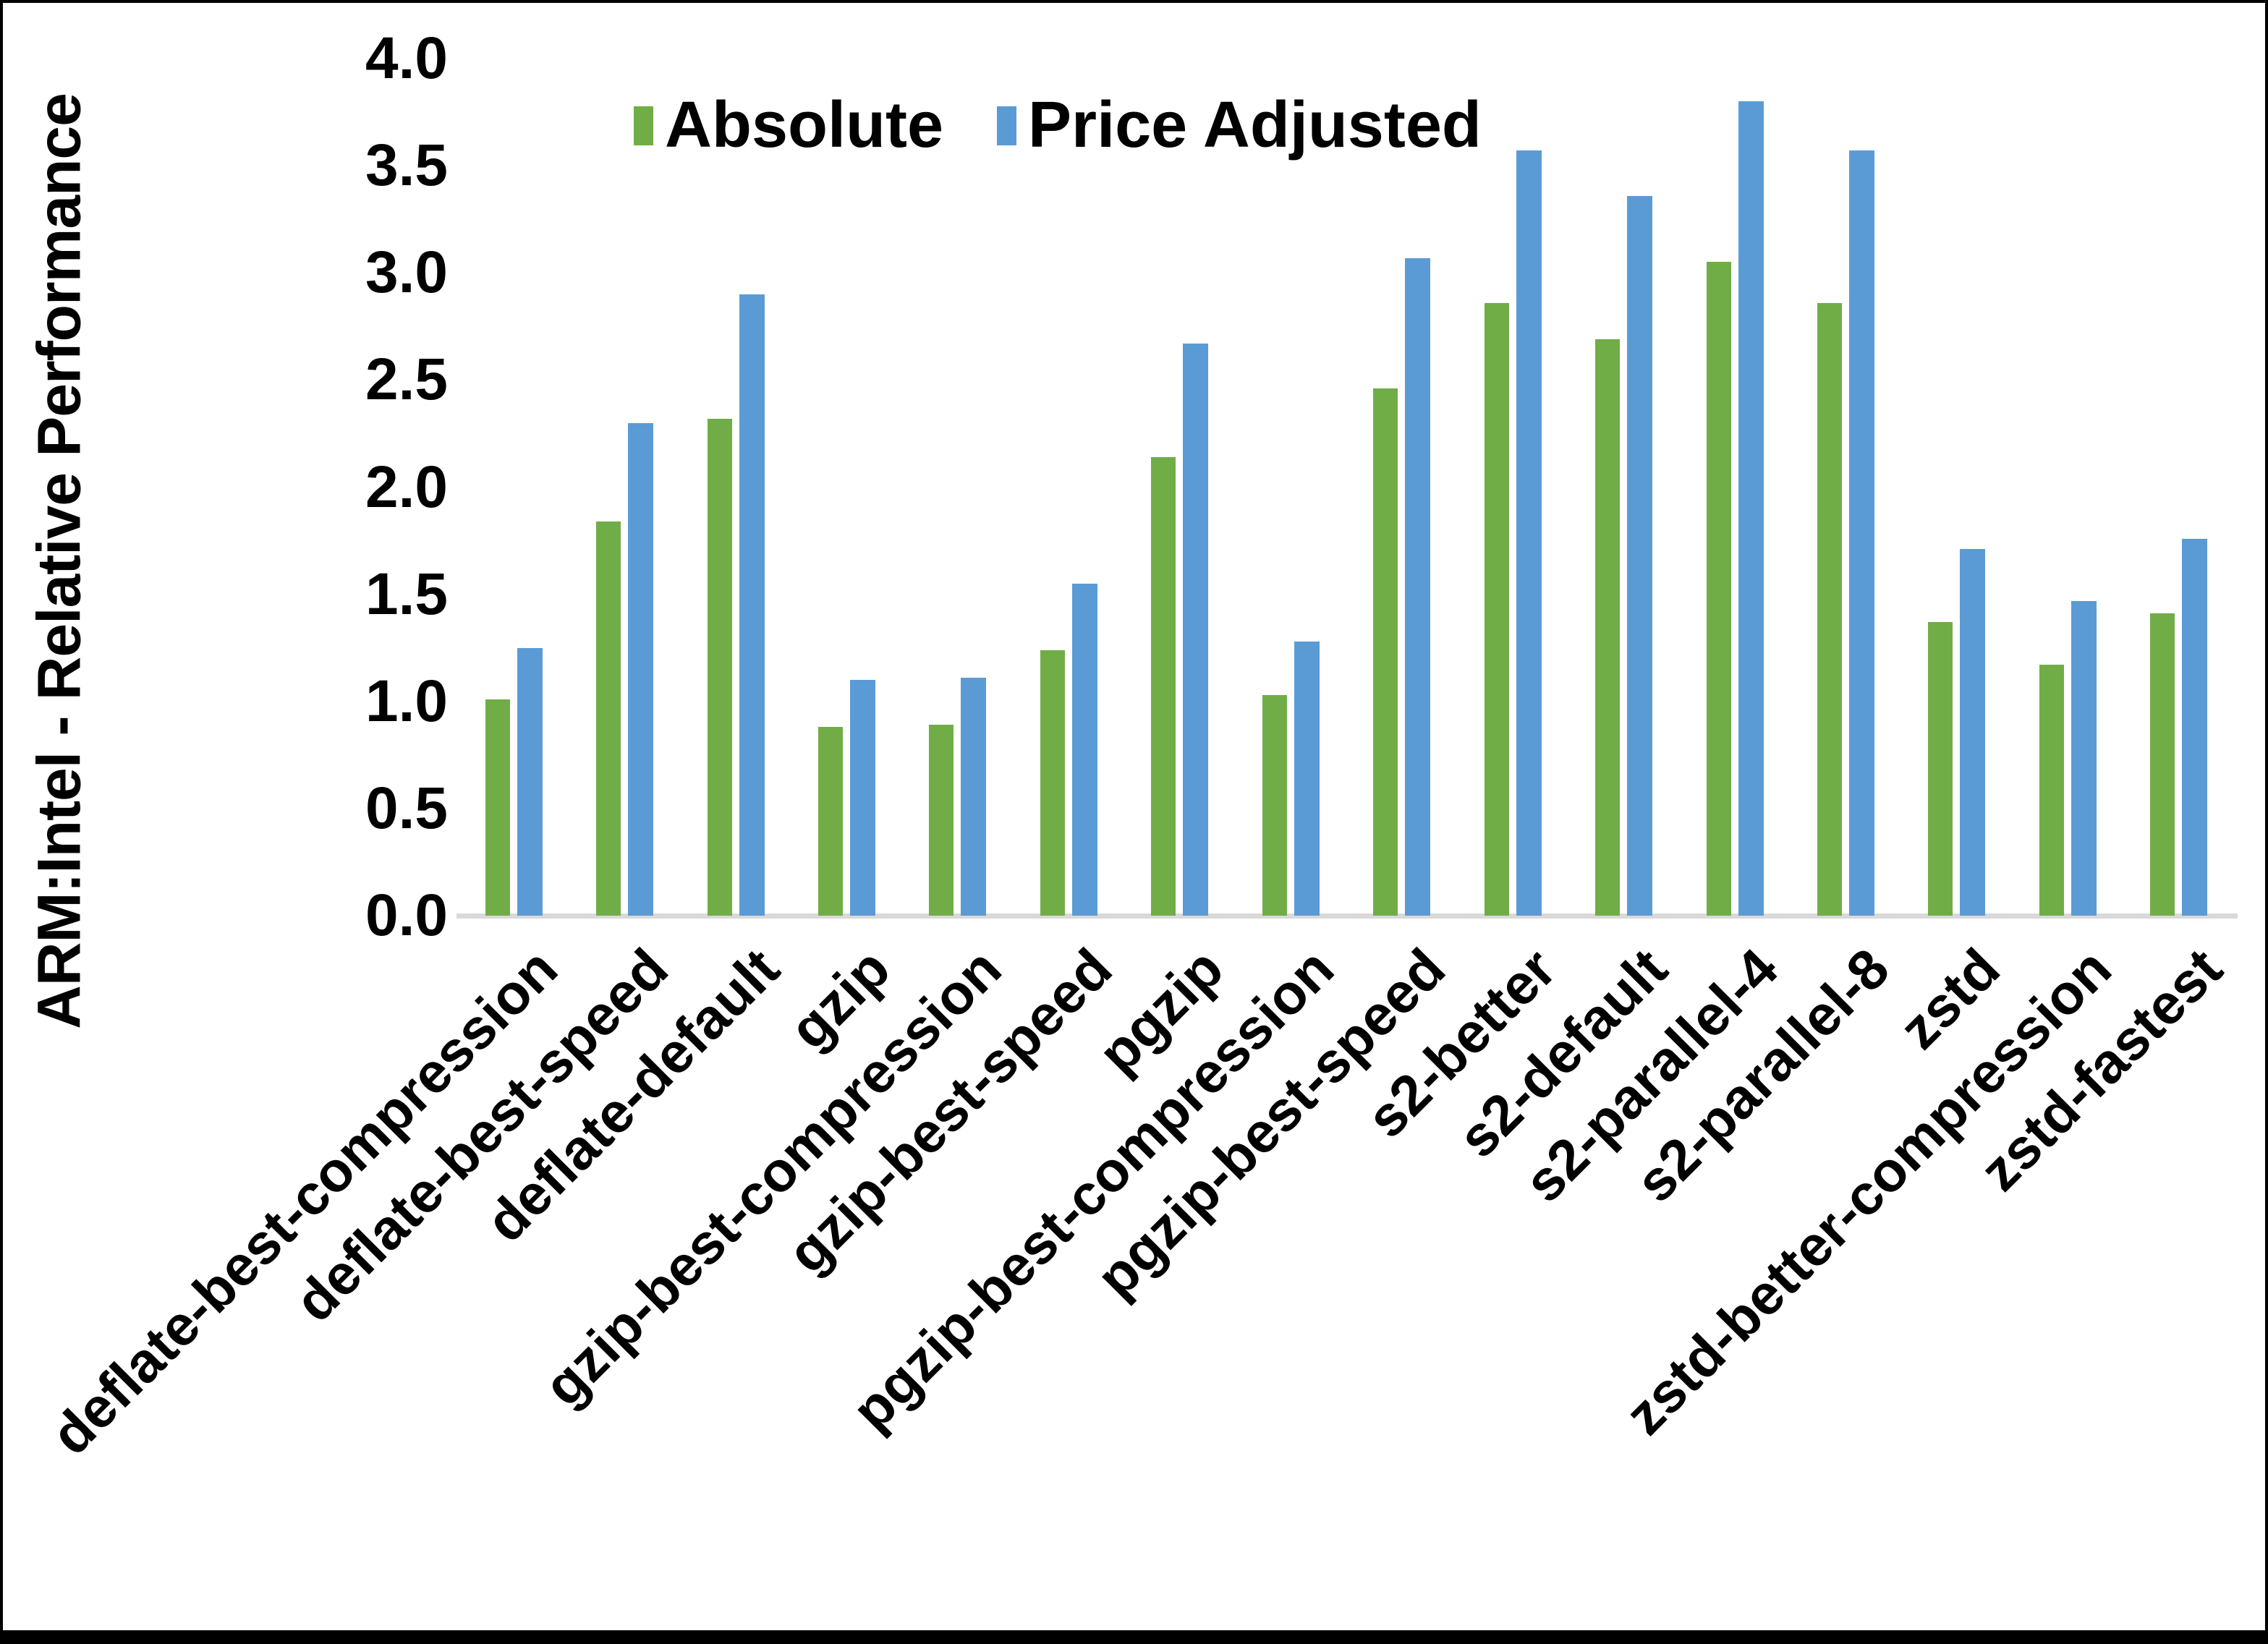 This screenshot has width=2268, height=1644. What do you see at coordinates (863, 798) in the screenshot?
I see `bar-price-adjusted-gzip` at bounding box center [863, 798].